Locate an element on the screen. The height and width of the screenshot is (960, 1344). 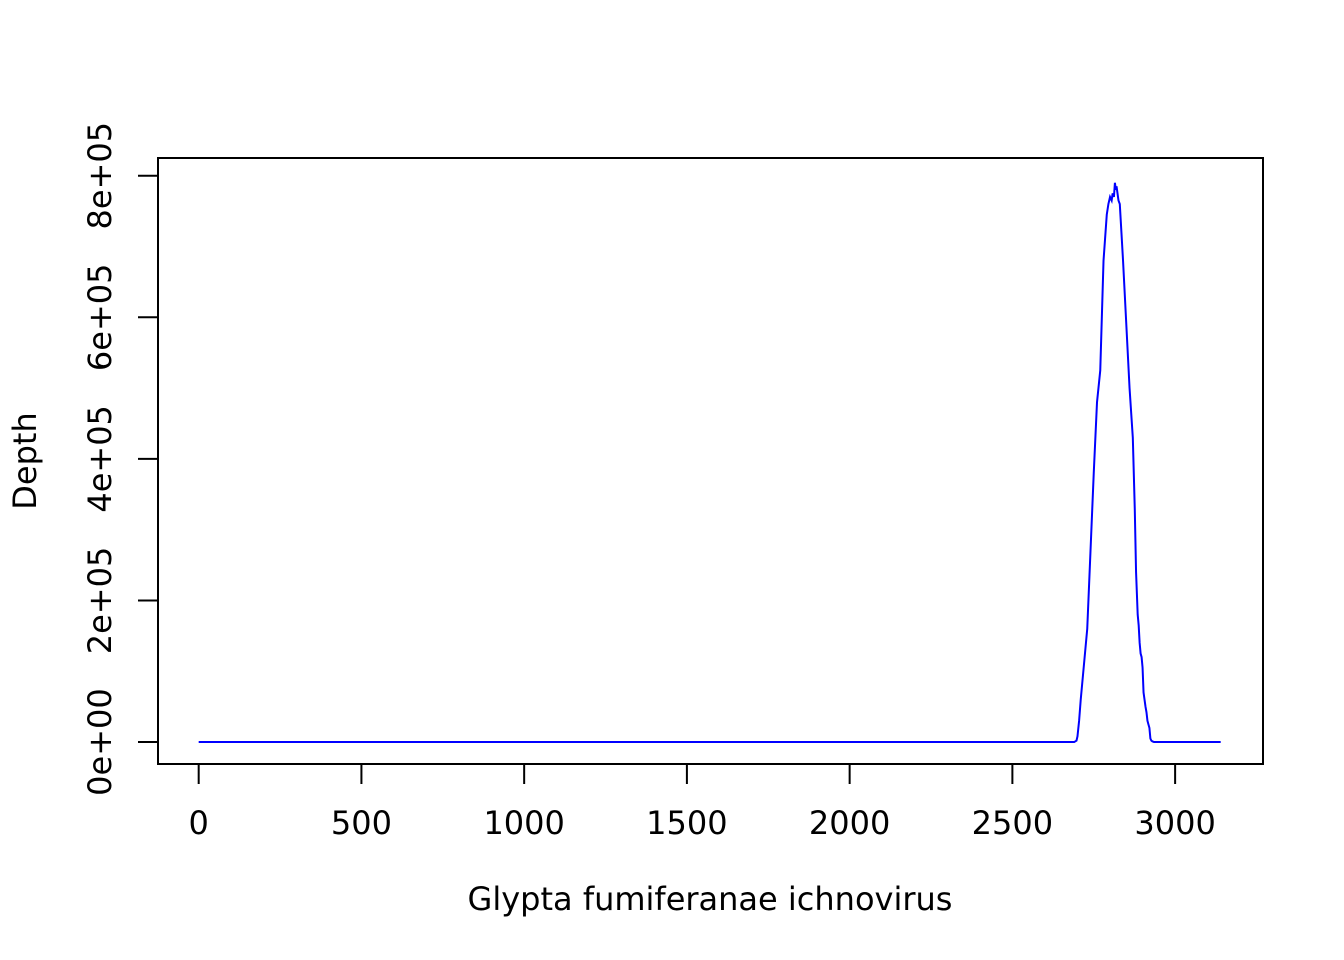
y-axis: 0e+00 2e+05 4e+05 6e+05 8e+05 is located at coordinates (120, 459).